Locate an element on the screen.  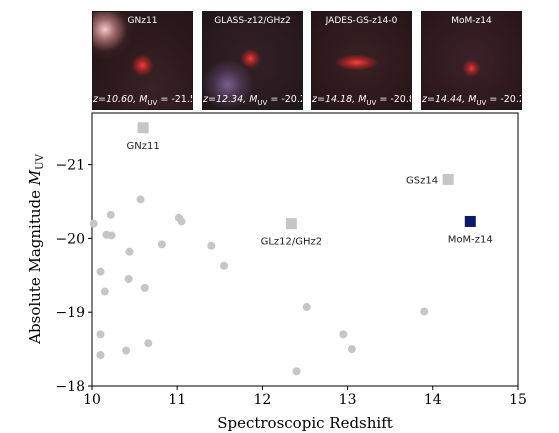
point-label: MoM-z14 is located at coordinates (470, 239).